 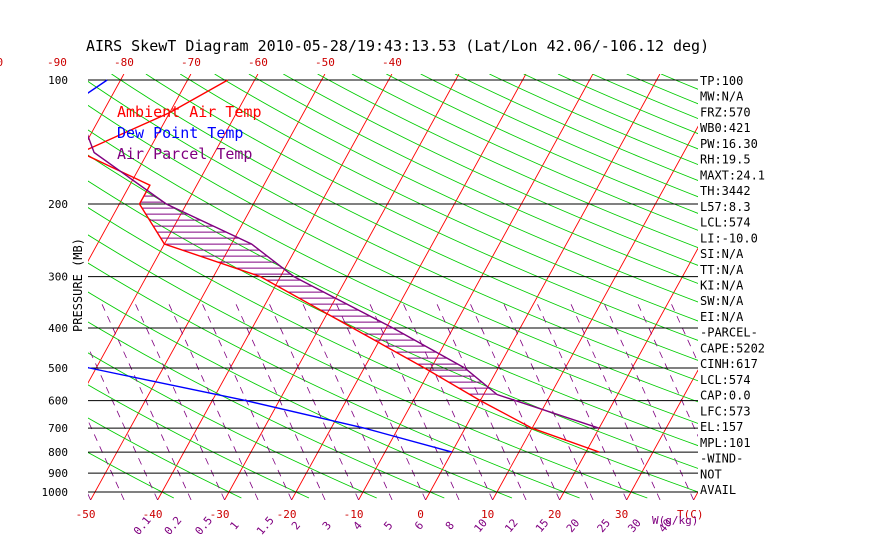 I want to click on temp-unit-label: T(C), so click(x=690, y=514).